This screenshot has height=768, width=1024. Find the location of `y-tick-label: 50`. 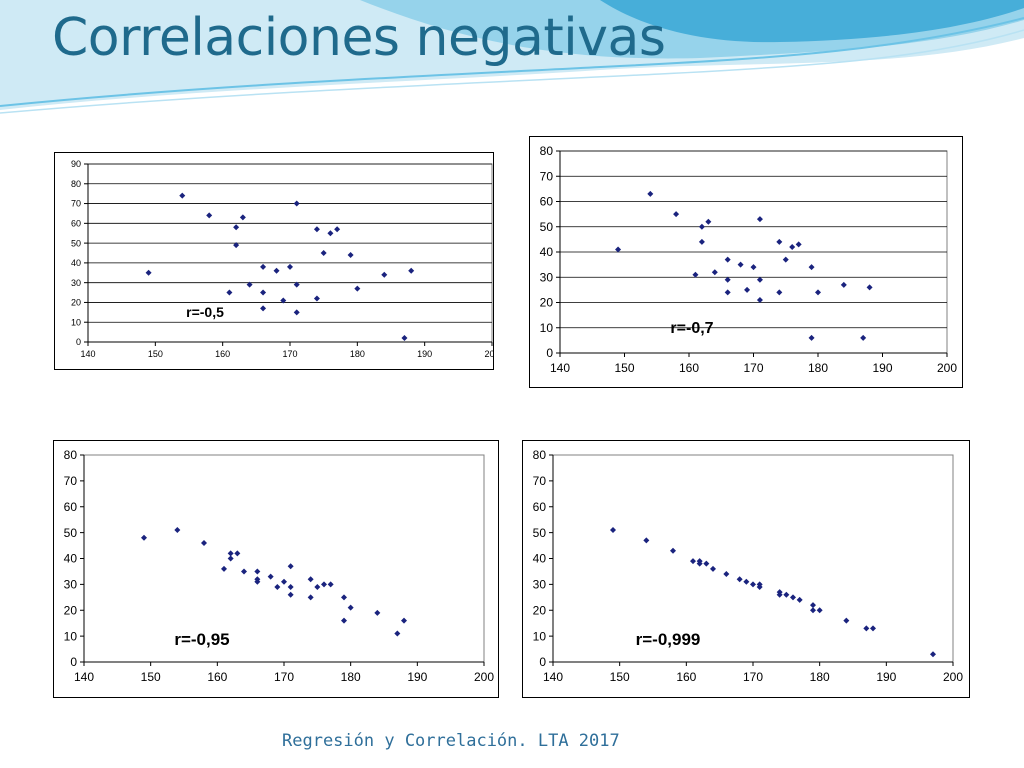

y-tick-label: 50 is located at coordinates (76, 243).